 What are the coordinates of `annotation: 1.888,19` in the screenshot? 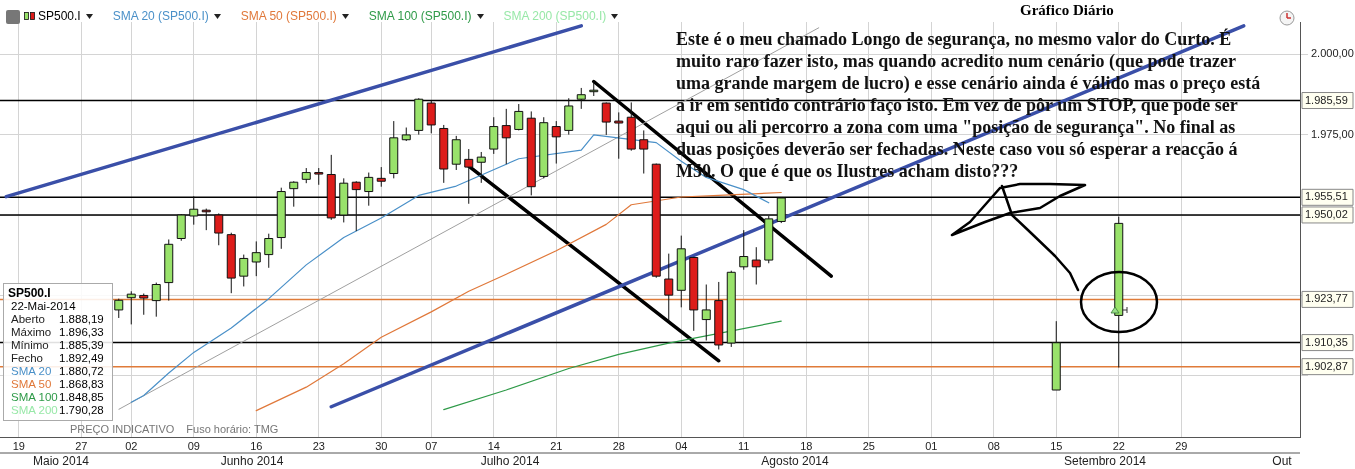 It's located at (81, 319).